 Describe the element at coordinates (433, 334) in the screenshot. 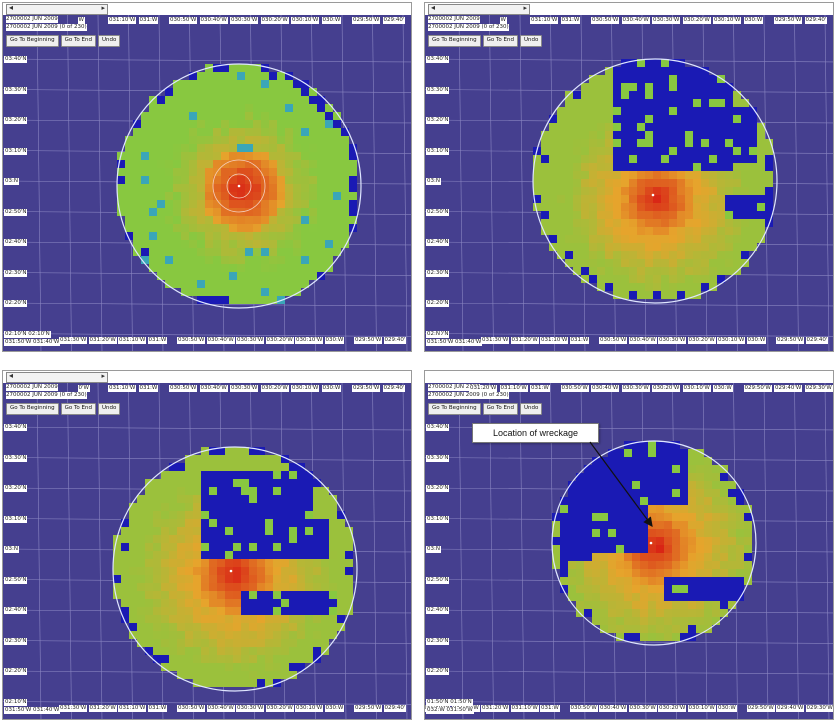

I see `corner-label: 02:N` at that location.